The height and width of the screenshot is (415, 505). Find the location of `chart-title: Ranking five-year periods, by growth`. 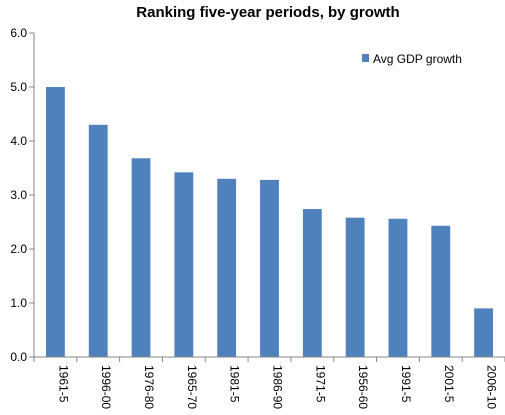

chart-title: Ranking five-year periods, by growth is located at coordinates (267, 12).